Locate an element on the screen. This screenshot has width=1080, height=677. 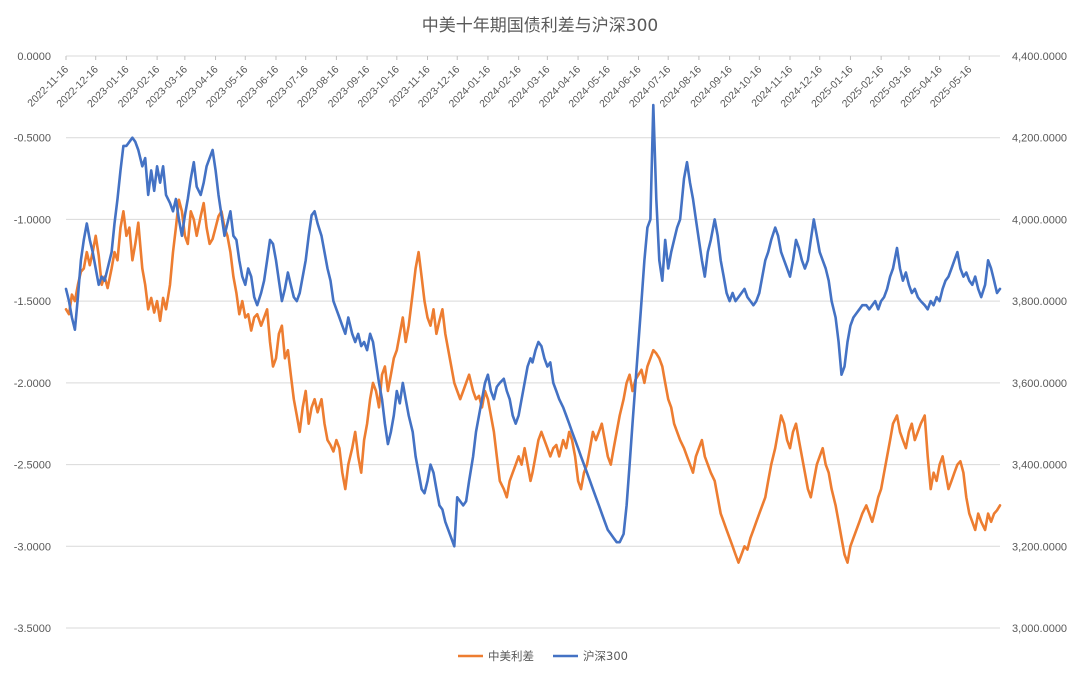
right-tick-label: 3,400.0000 is located at coordinates (1039, 466).